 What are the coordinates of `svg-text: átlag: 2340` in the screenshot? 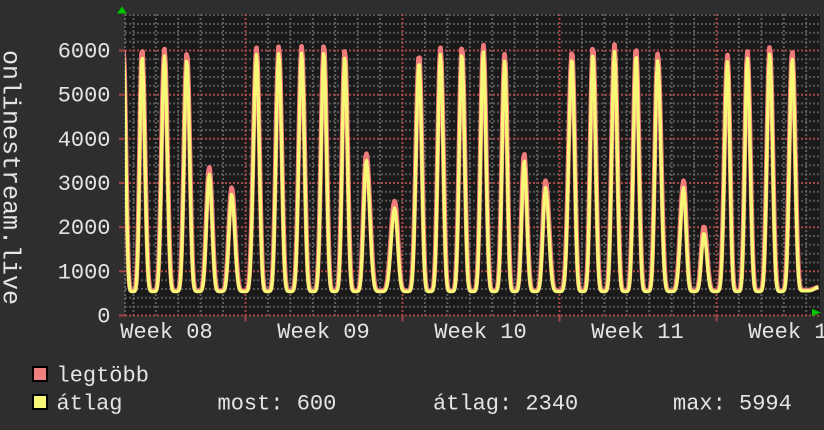 It's located at (505, 404).